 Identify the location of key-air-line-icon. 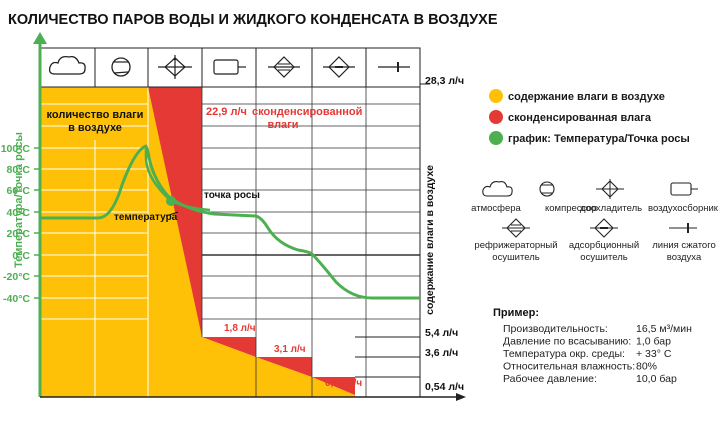
(683, 228).